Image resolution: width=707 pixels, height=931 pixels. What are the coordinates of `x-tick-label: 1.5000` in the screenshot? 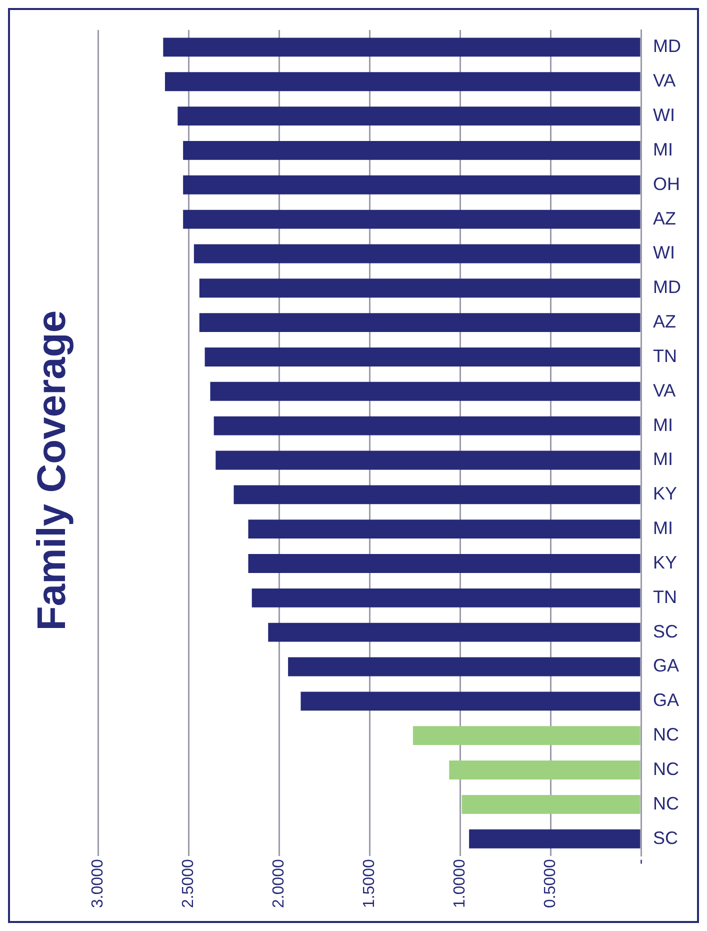 It's located at (369, 883).